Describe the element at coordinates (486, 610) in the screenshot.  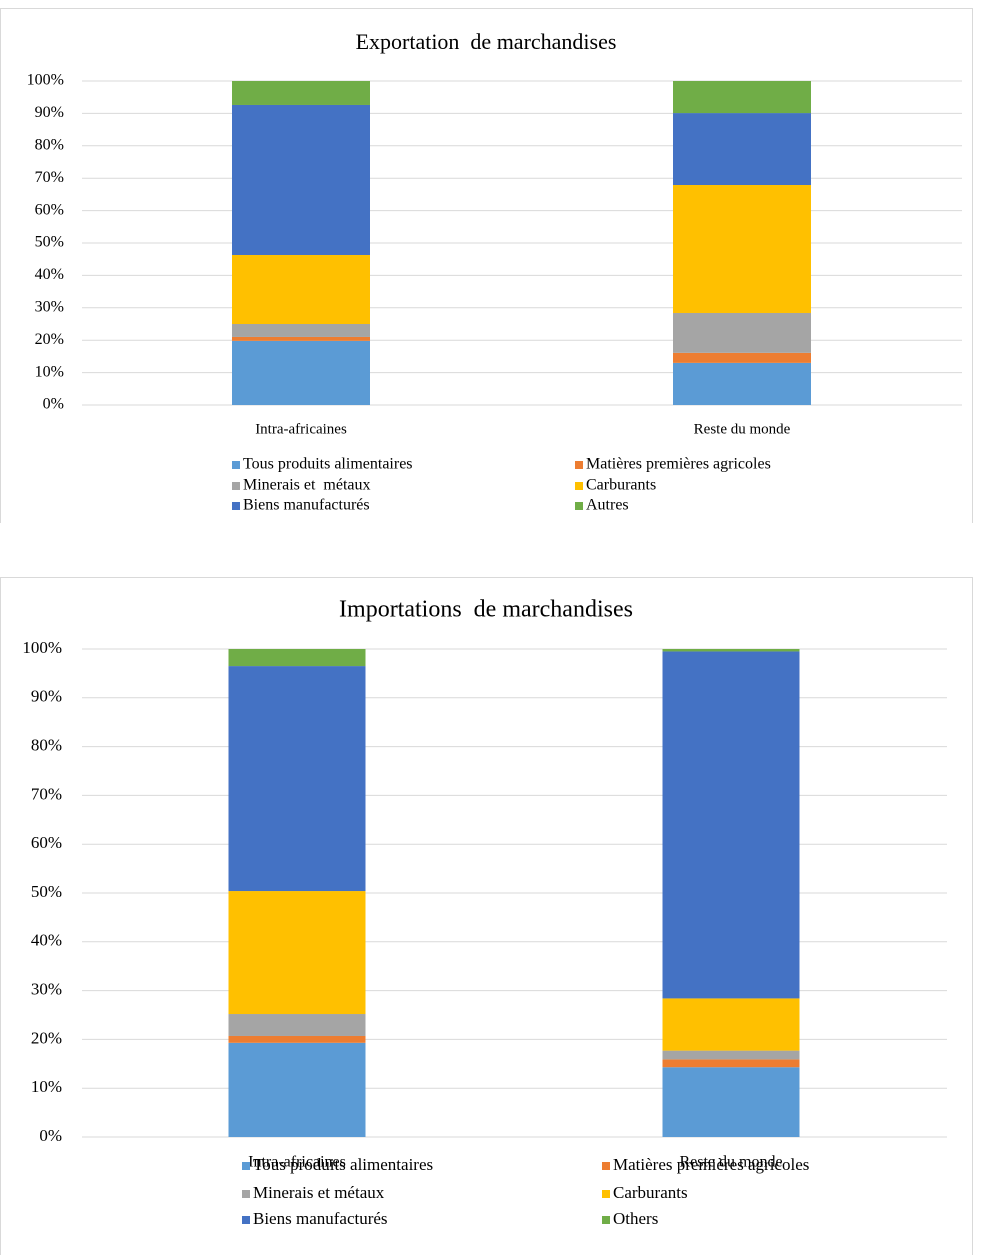
I see `chart-title: Importations de marchandises` at that location.